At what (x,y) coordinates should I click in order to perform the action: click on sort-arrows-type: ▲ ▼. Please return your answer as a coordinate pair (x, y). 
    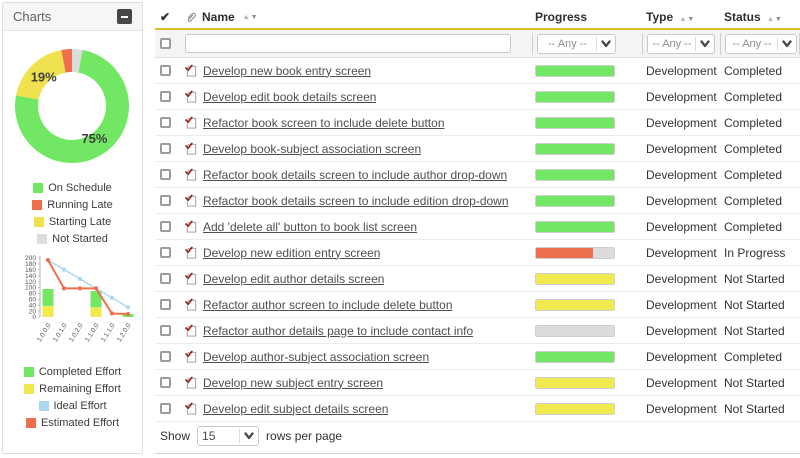
    Looking at the image, I should click on (686, 19).